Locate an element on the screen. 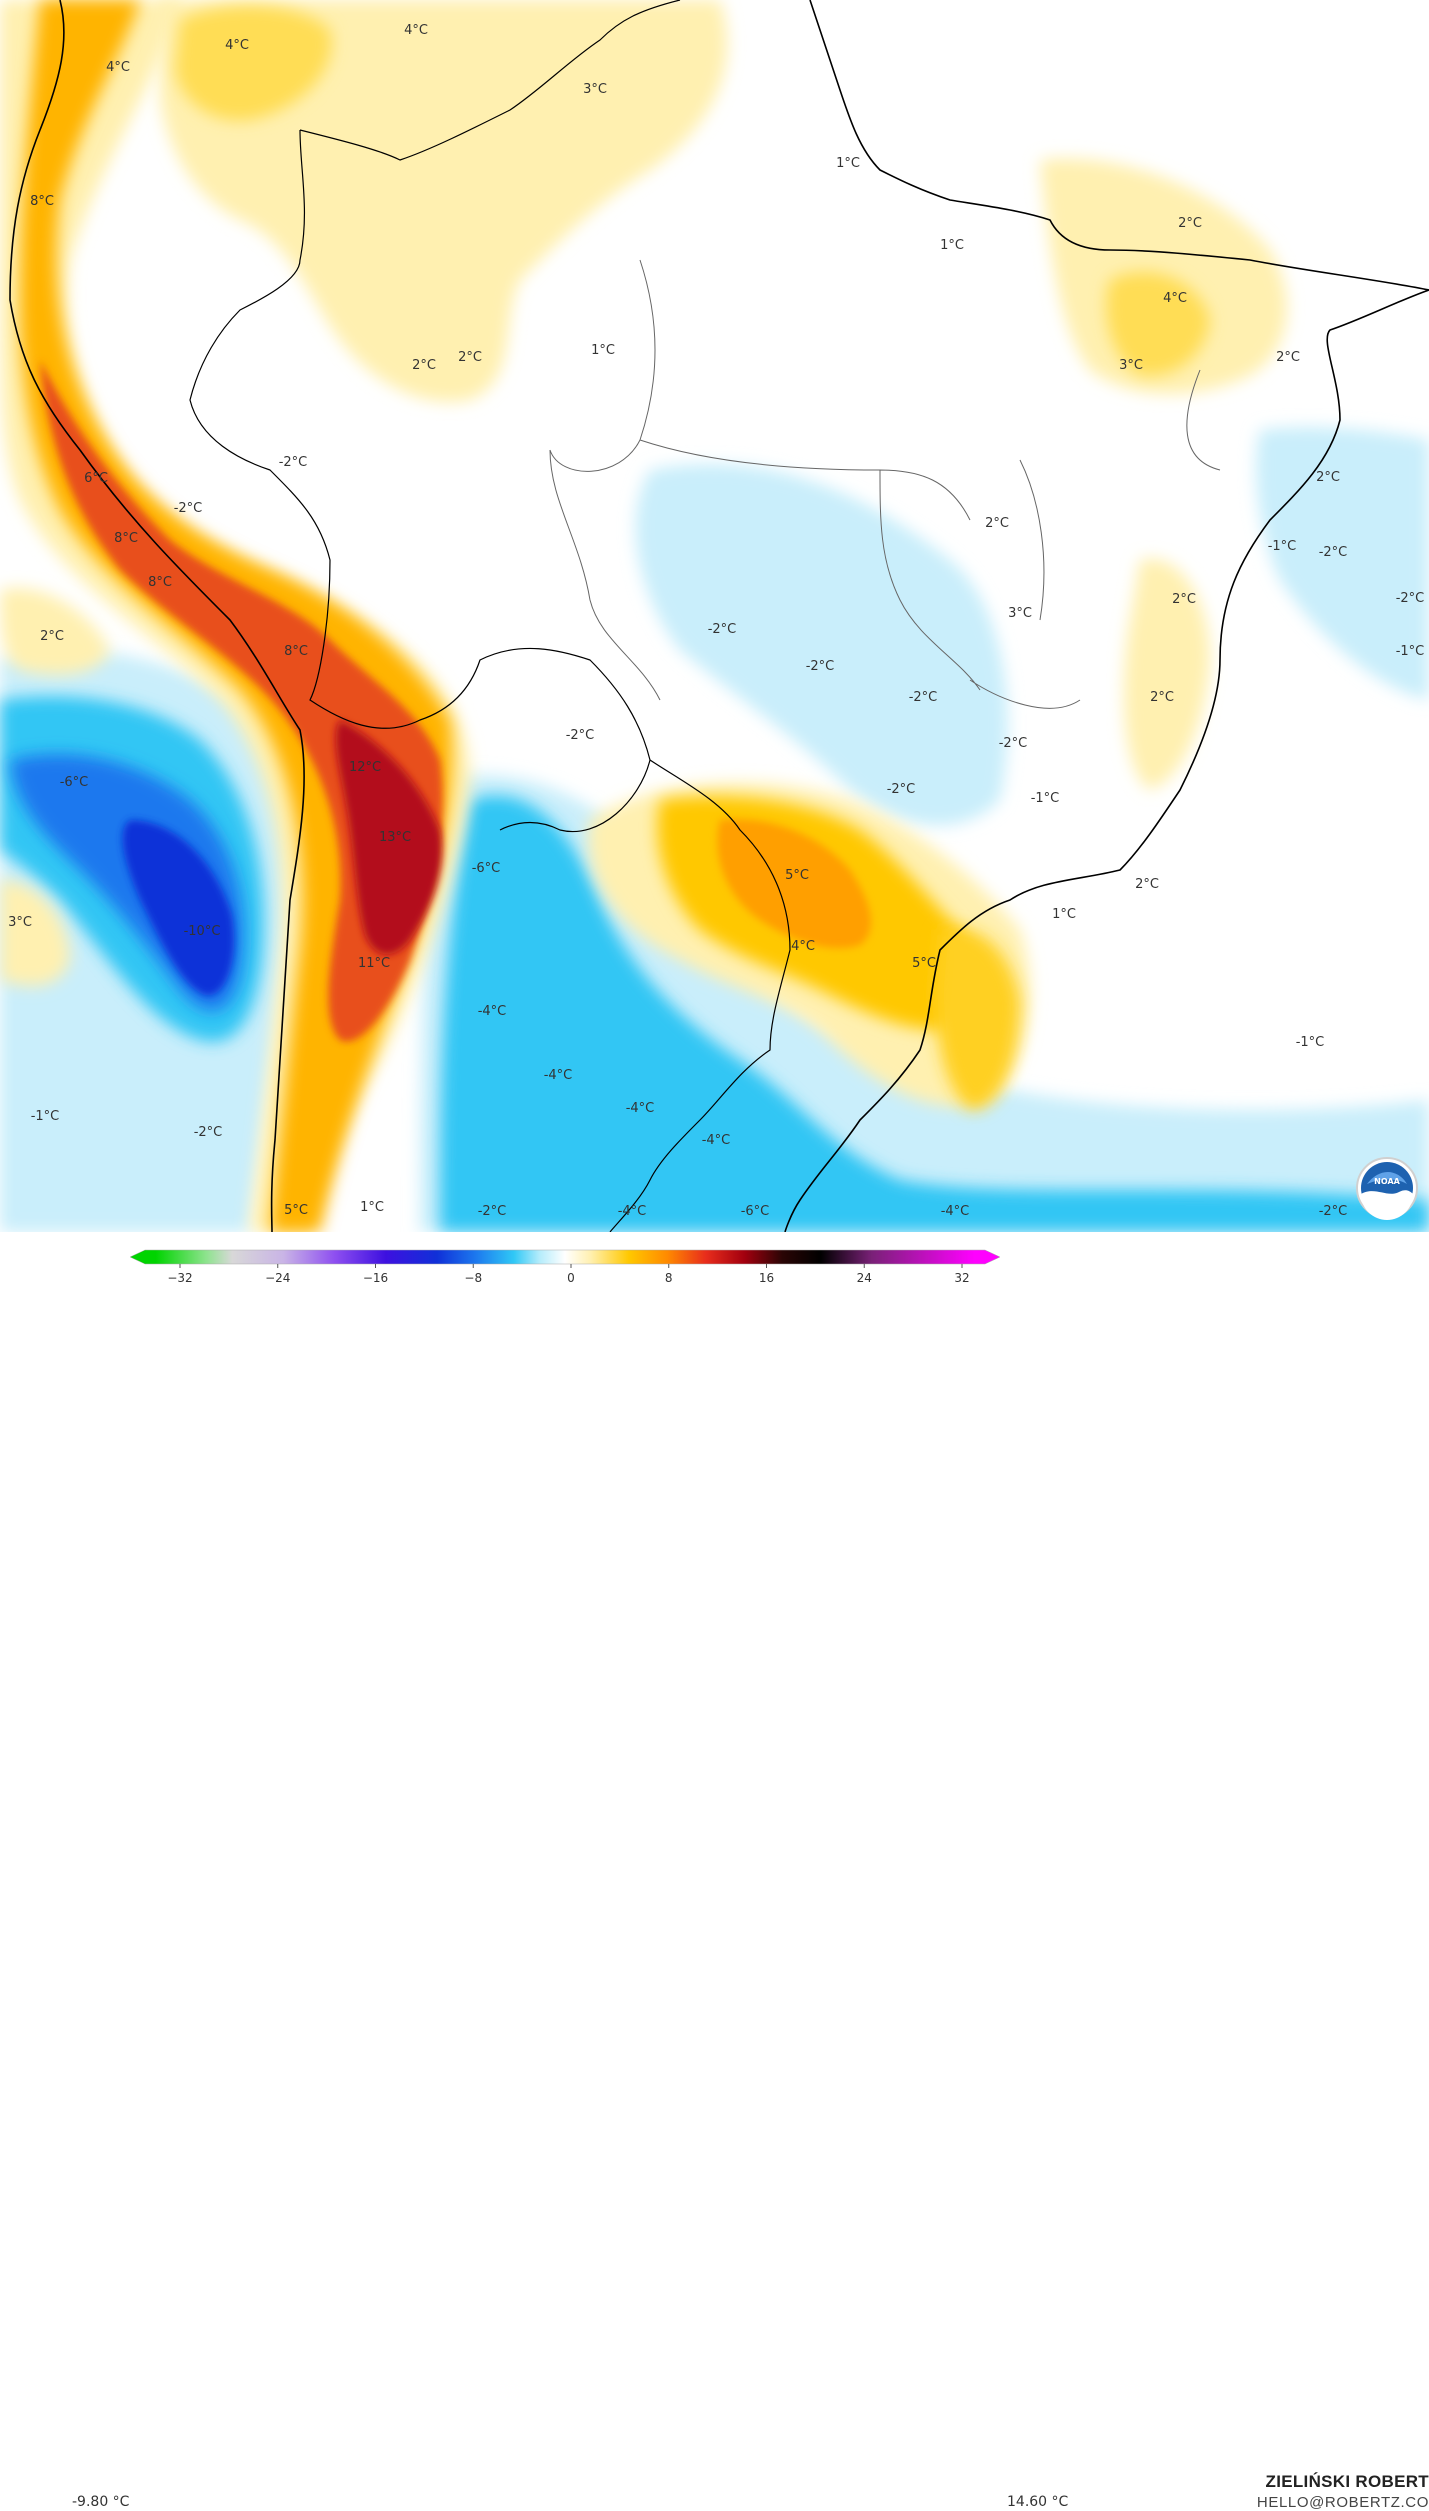  andes-warm-core is located at coordinates (388, 837).